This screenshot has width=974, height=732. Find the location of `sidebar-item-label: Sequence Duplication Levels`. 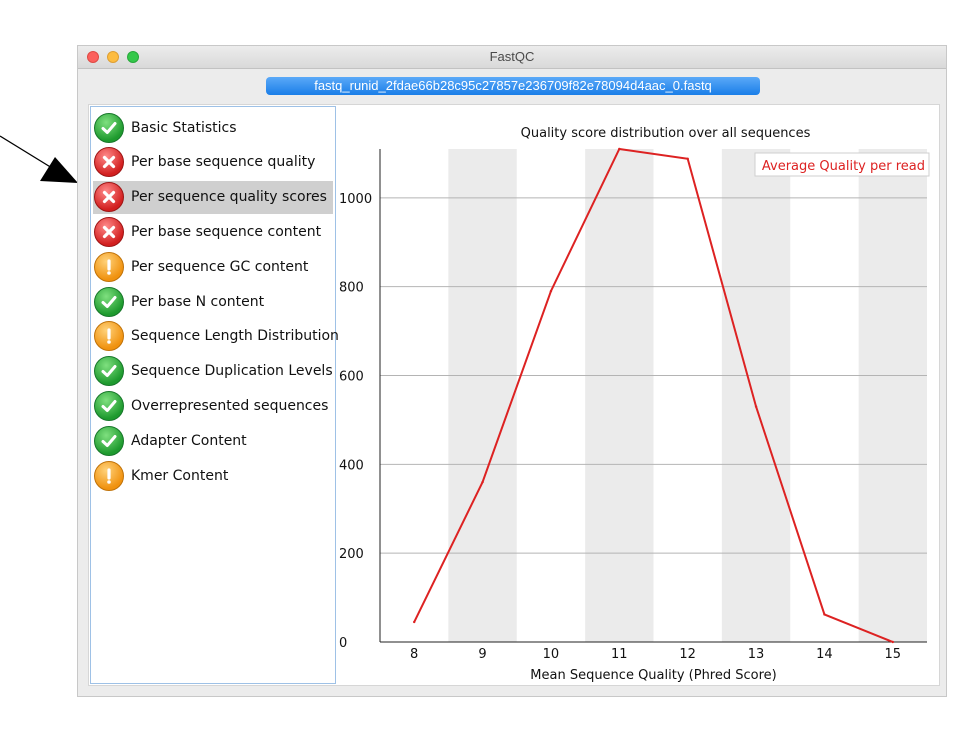

sidebar-item-label: Sequence Duplication Levels is located at coordinates (232, 371).